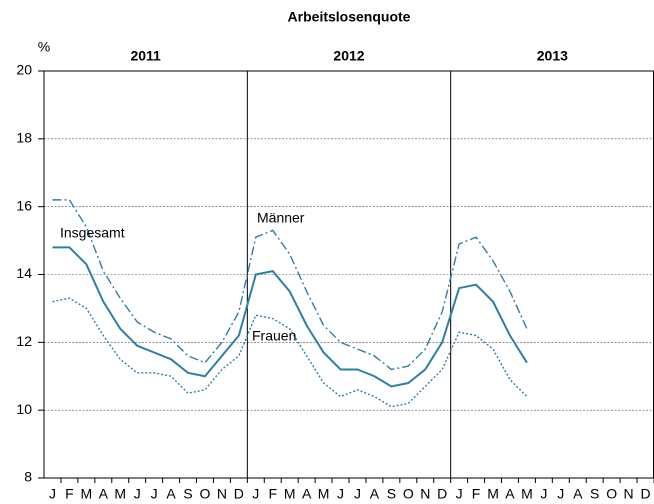 Image resolution: width=654 pixels, height=504 pixels. I want to click on y-tick-label: 10, so click(24, 409).